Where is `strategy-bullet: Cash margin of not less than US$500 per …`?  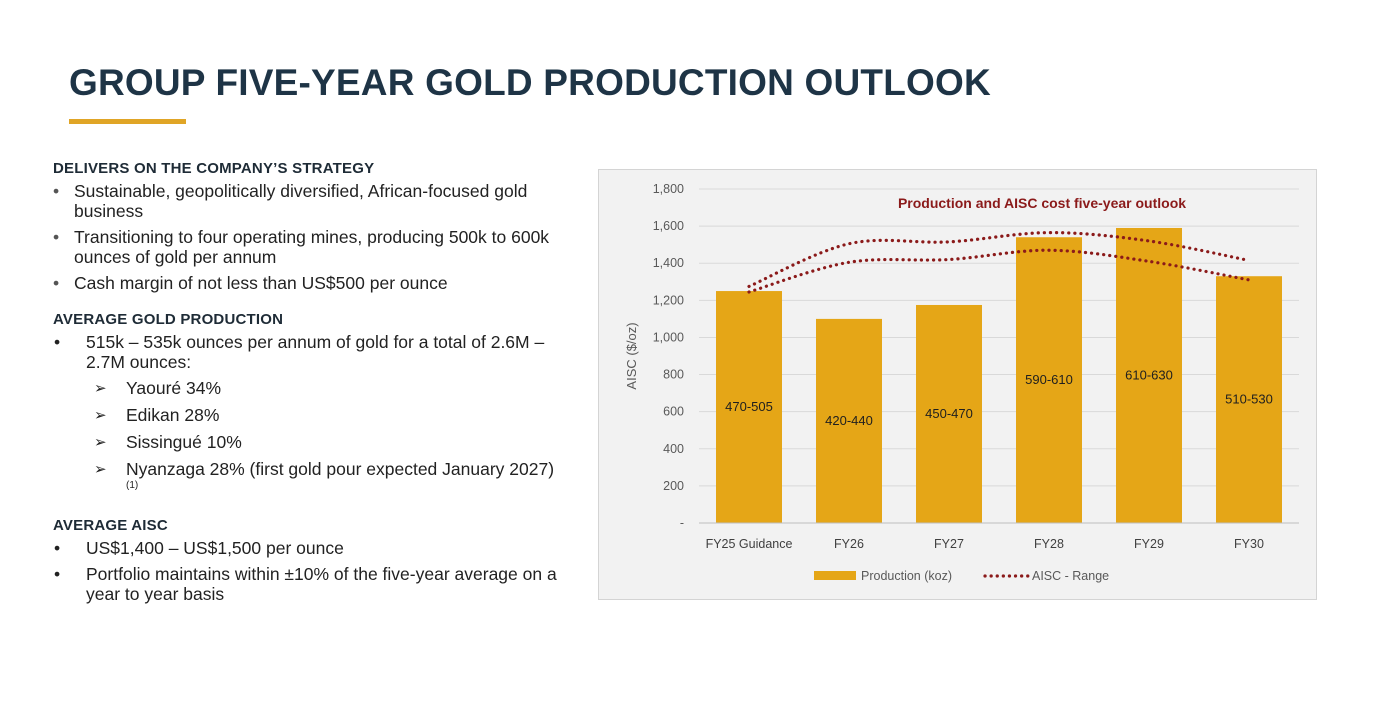
strategy-bullet: Cash margin of not less than US$500 per … is located at coordinates (308, 283).